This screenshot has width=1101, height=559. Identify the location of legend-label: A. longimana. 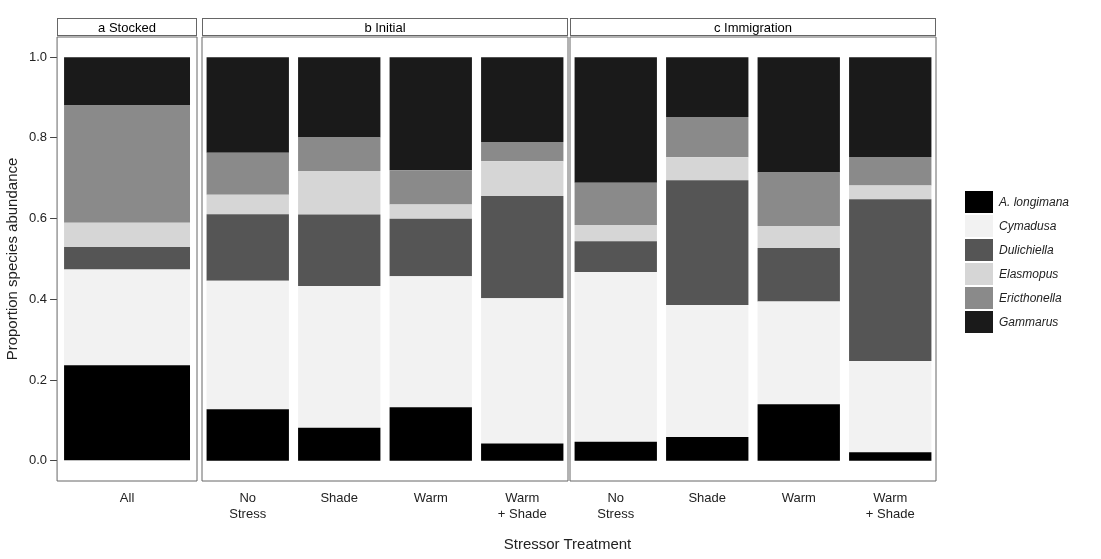
(1034, 202).